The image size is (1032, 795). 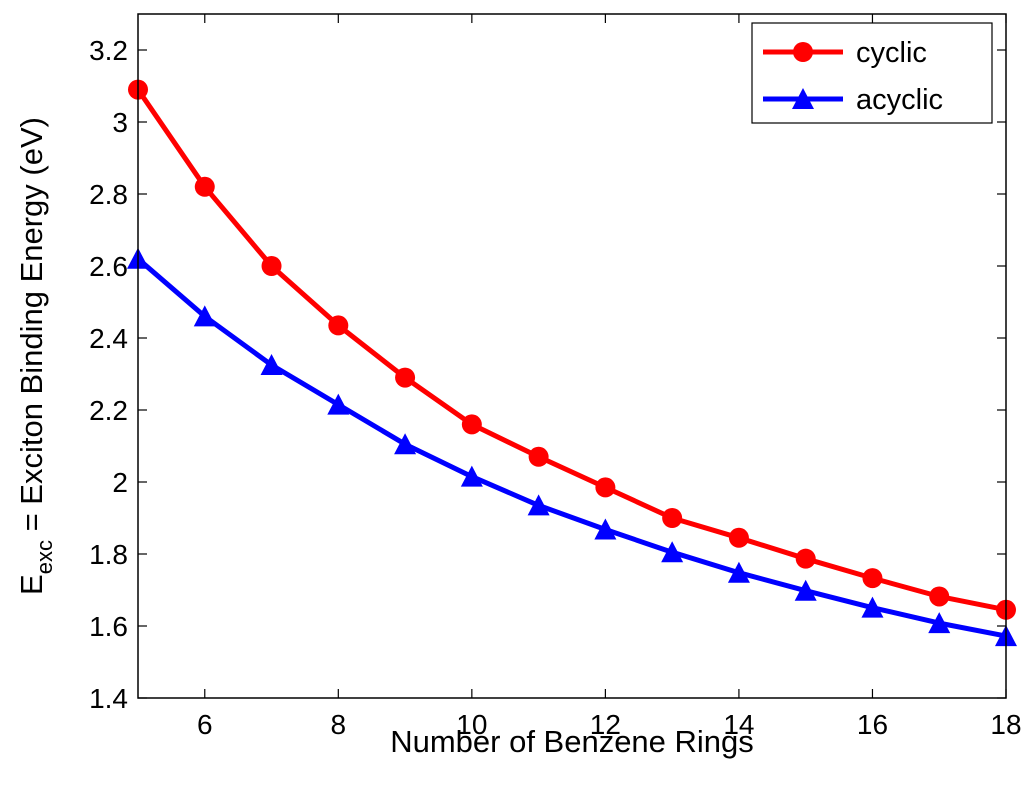 I want to click on x-tick-label: 10, so click(x=471, y=724).